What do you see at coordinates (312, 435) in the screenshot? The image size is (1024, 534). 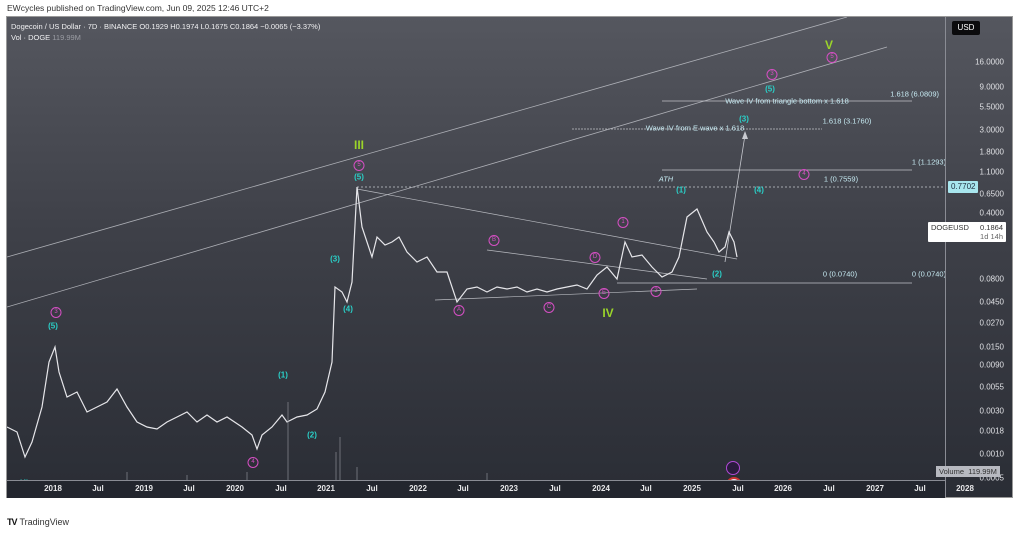 I see `wave-c2-2020: (2)` at bounding box center [312, 435].